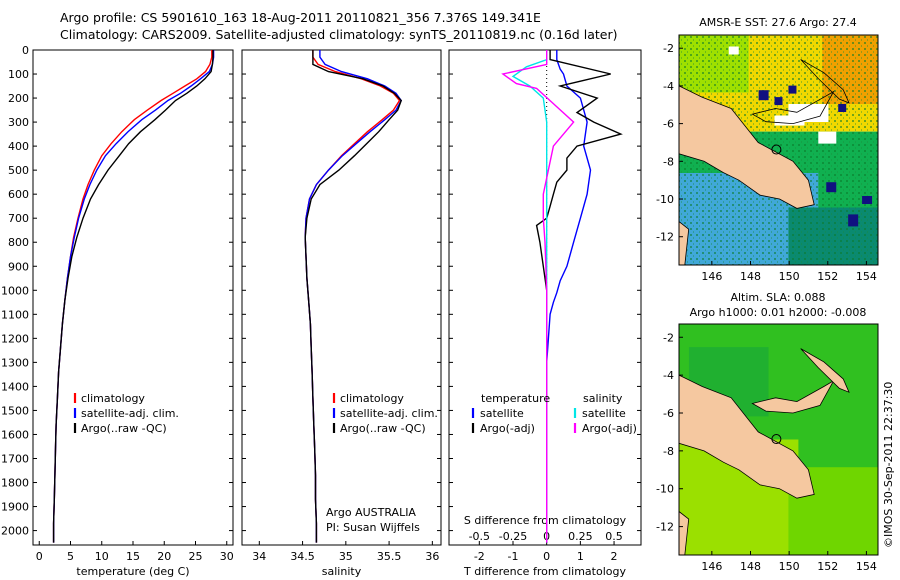  I want to click on sal-legend-label-1: satellite-adj. clim., so click(389, 413).